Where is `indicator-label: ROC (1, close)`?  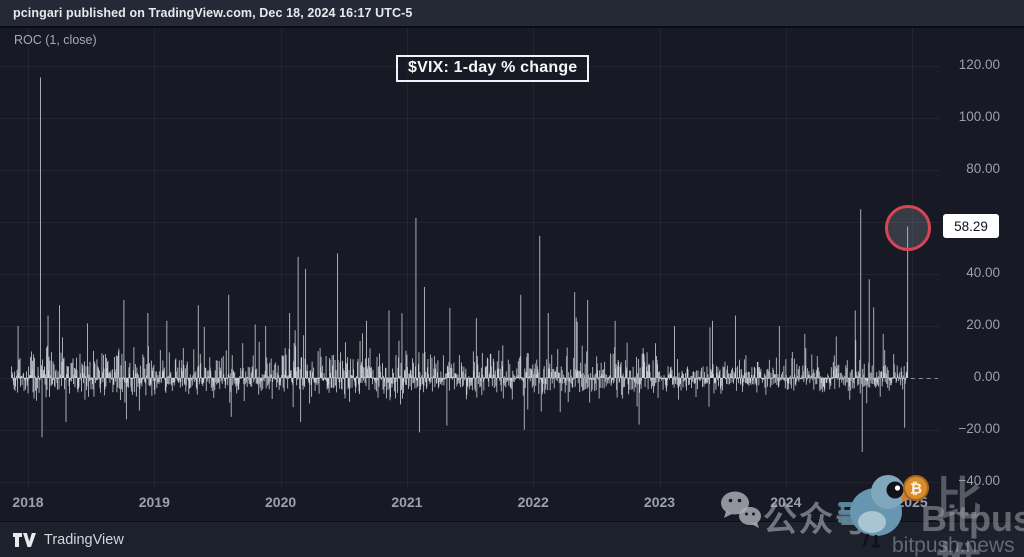
indicator-label: ROC (1, close) is located at coordinates (55, 40).